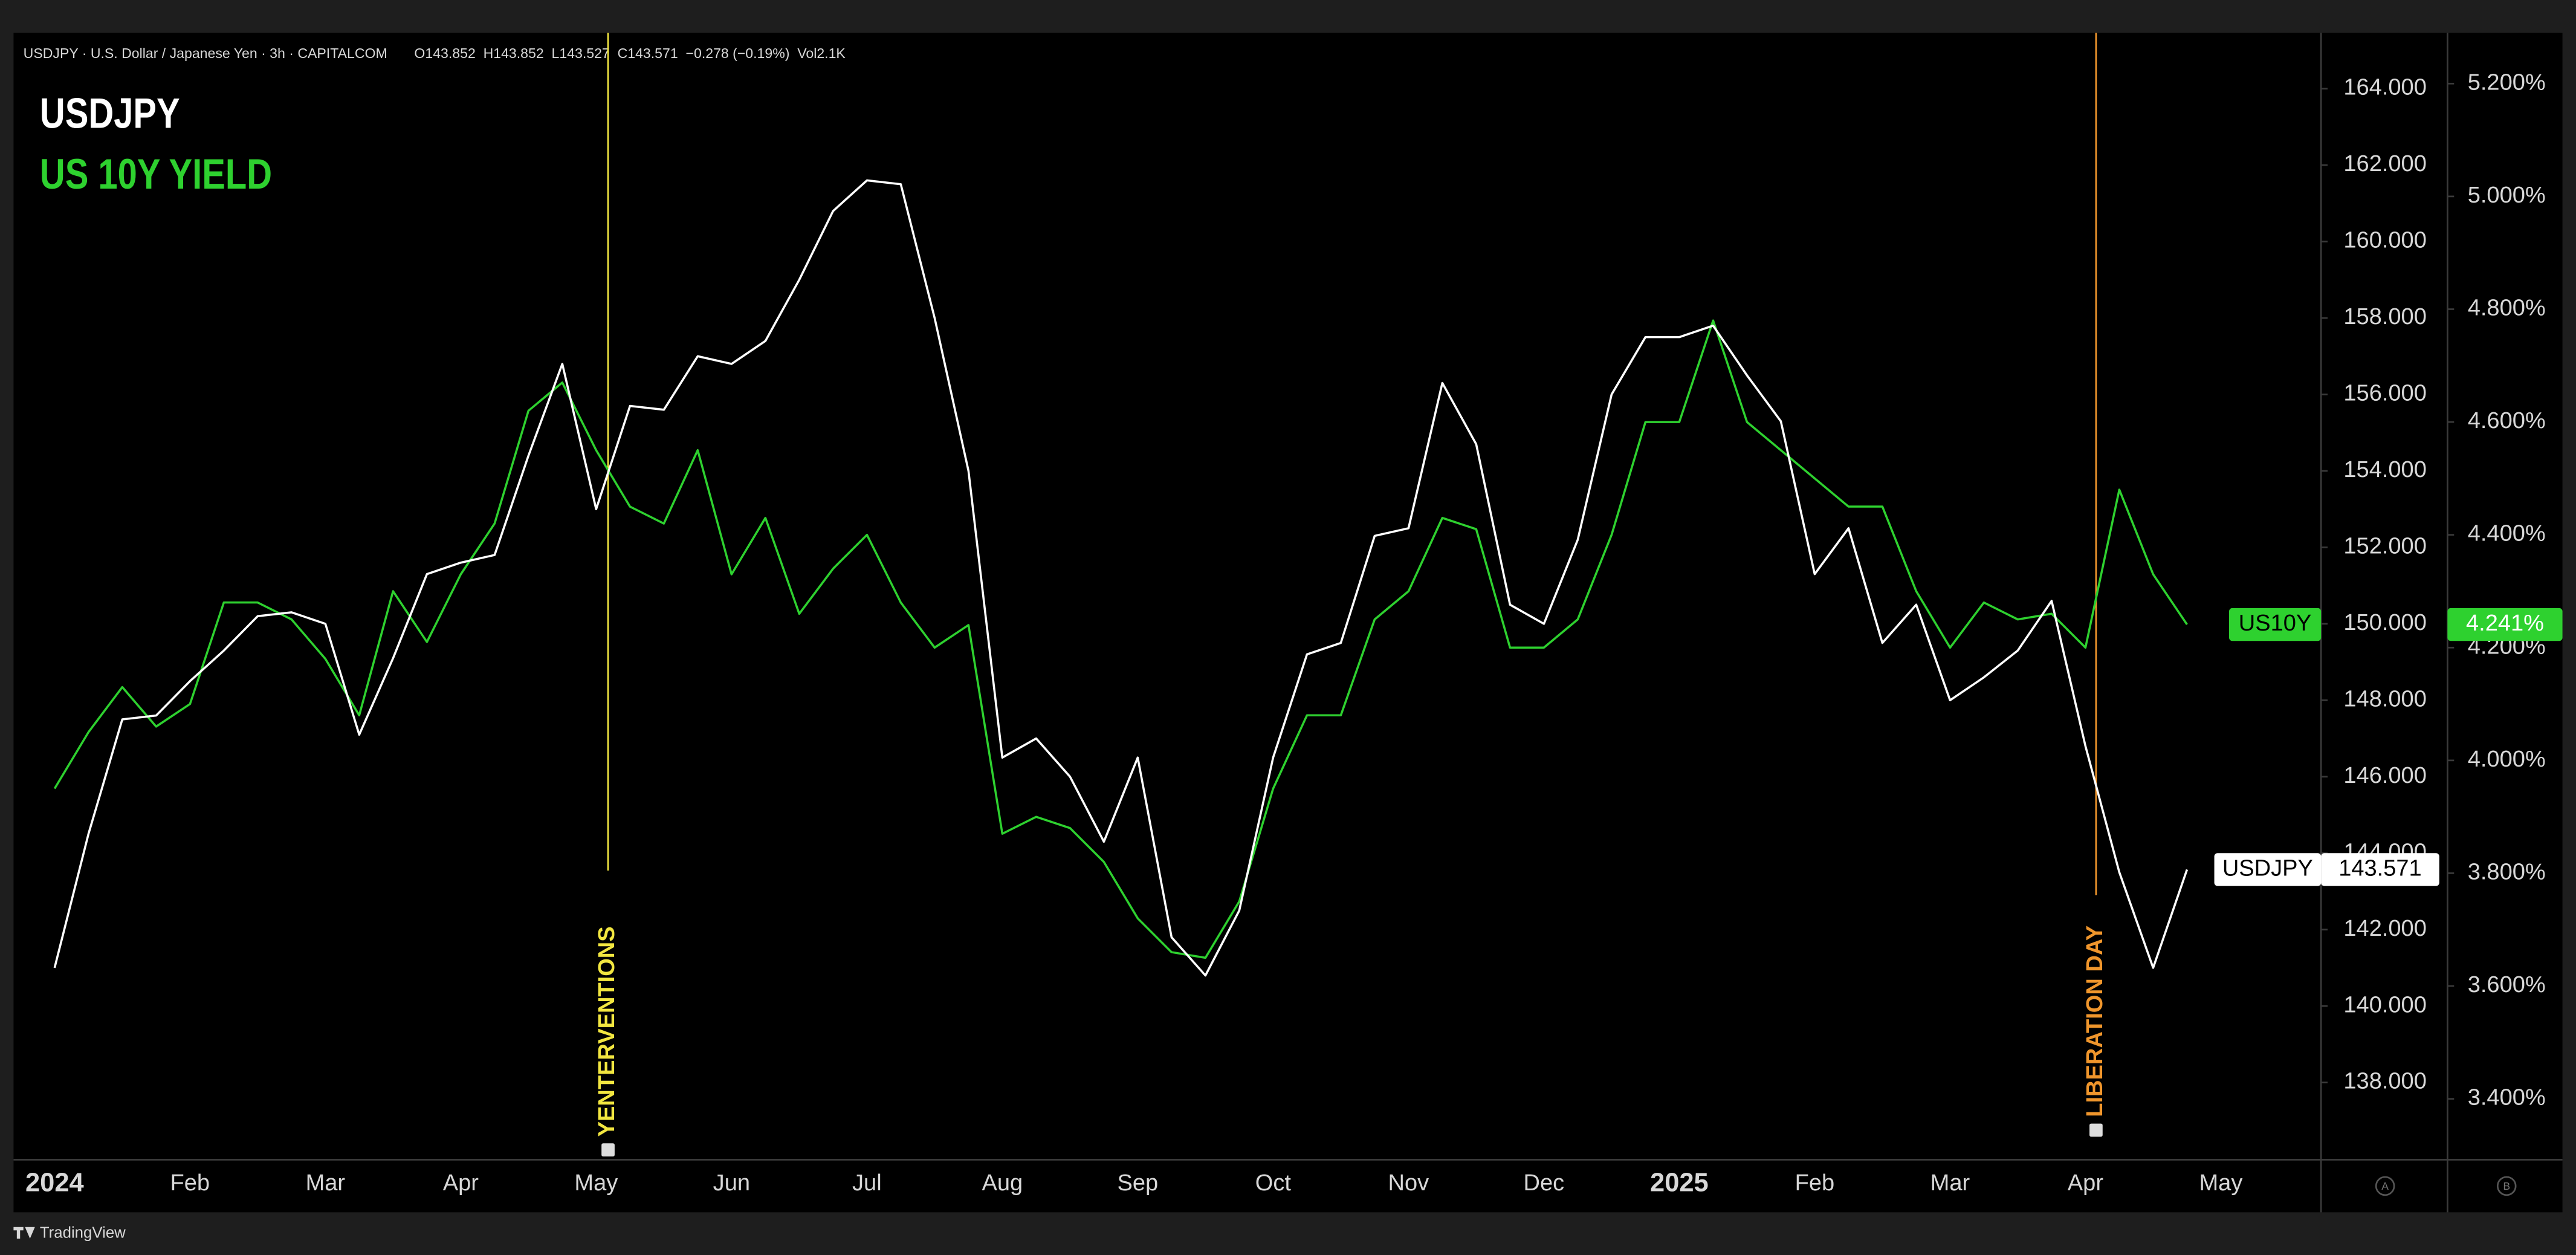  What do you see at coordinates (2384, 699) in the screenshot?
I see `y-tick-label: 148.000` at bounding box center [2384, 699].